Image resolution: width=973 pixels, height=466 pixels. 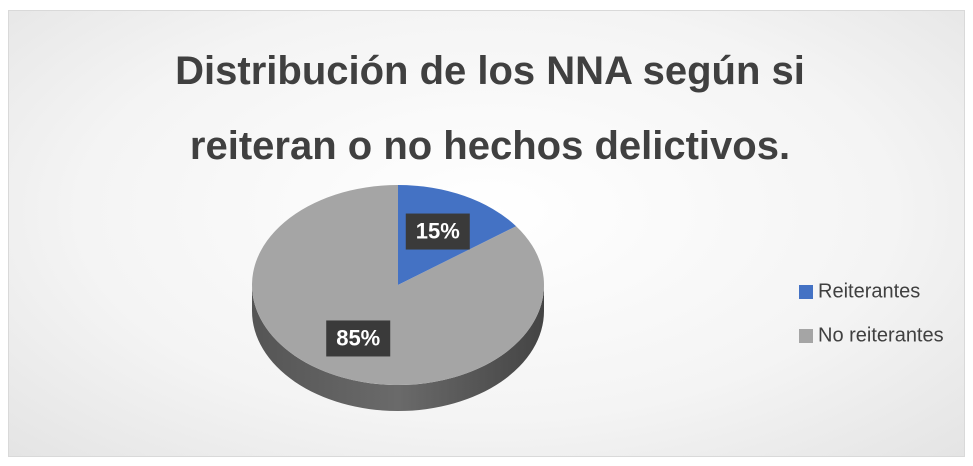 What do you see at coordinates (881, 335) in the screenshot?
I see `legend-label: No reiterantes` at bounding box center [881, 335].